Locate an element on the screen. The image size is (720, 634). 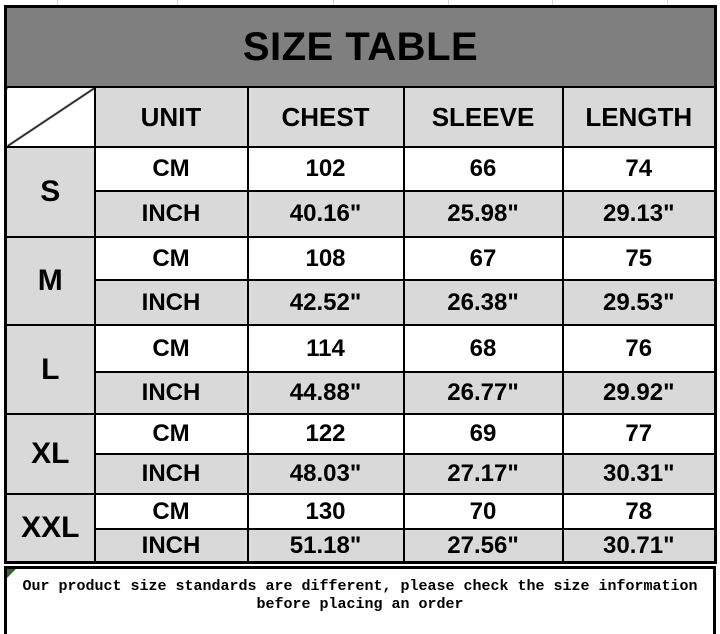
table-row: INCH 44.88" 26.77" 29.92" is located at coordinates (361, 393).